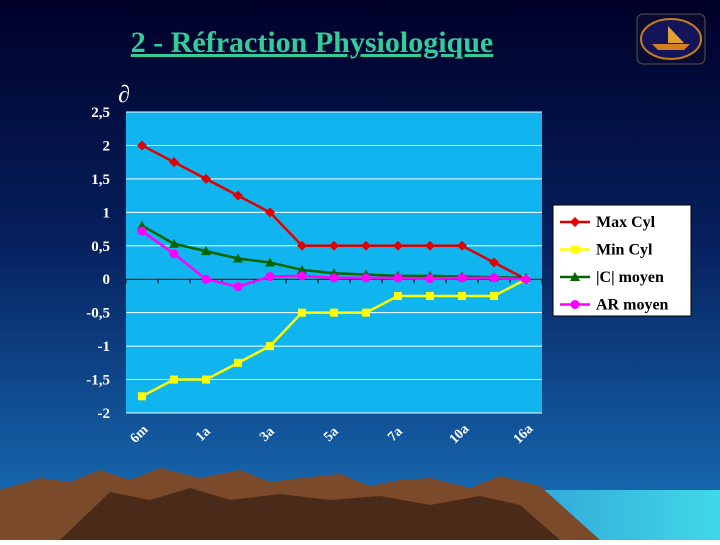  Describe the element at coordinates (624, 250) in the screenshot. I see `legend-label: Min Cyl` at that location.